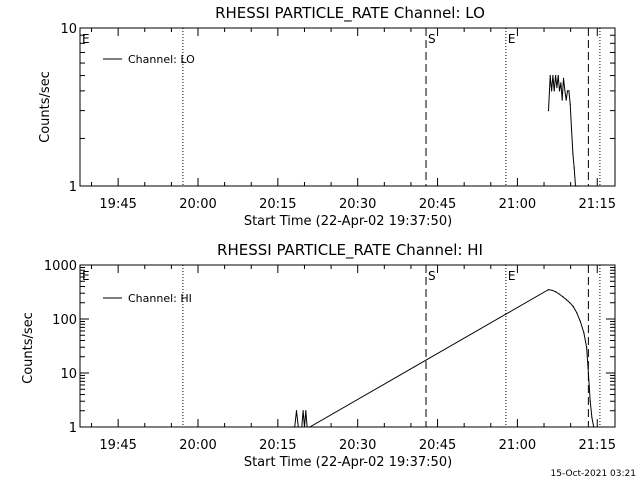  I want to click on chart-title-hi: RHESSI PARTICLE_RATE Channel: HI, so click(350, 250).